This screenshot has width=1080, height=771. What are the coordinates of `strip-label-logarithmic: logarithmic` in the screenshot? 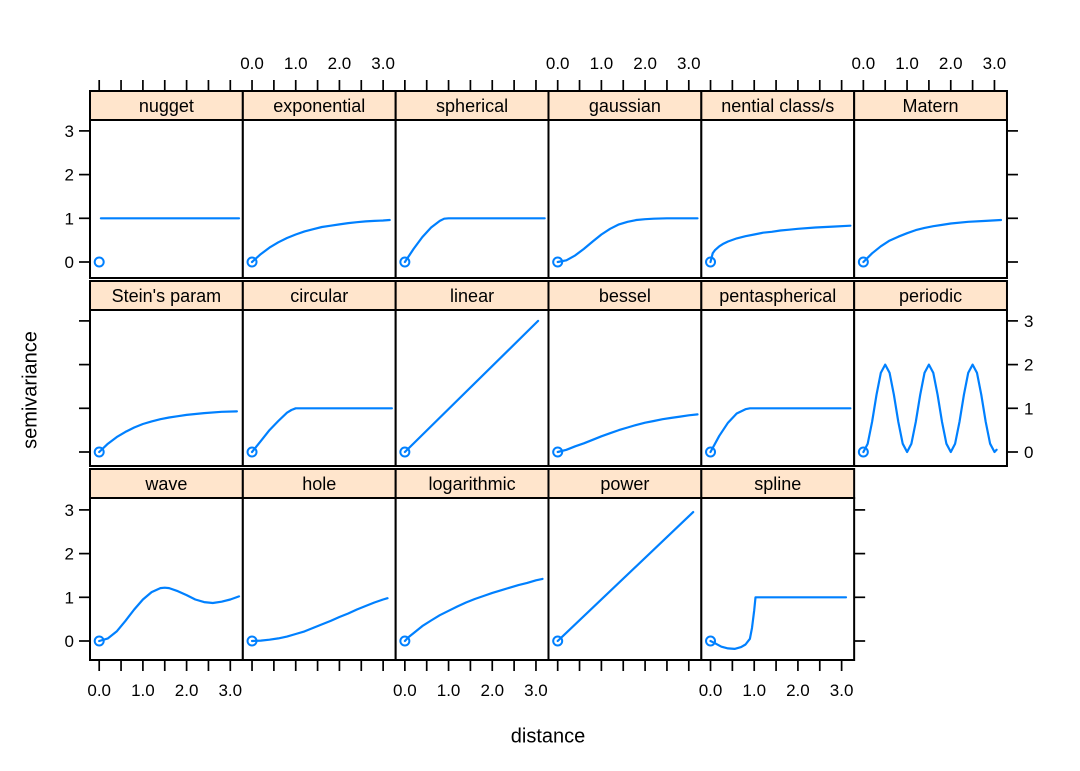 It's located at (472, 484).